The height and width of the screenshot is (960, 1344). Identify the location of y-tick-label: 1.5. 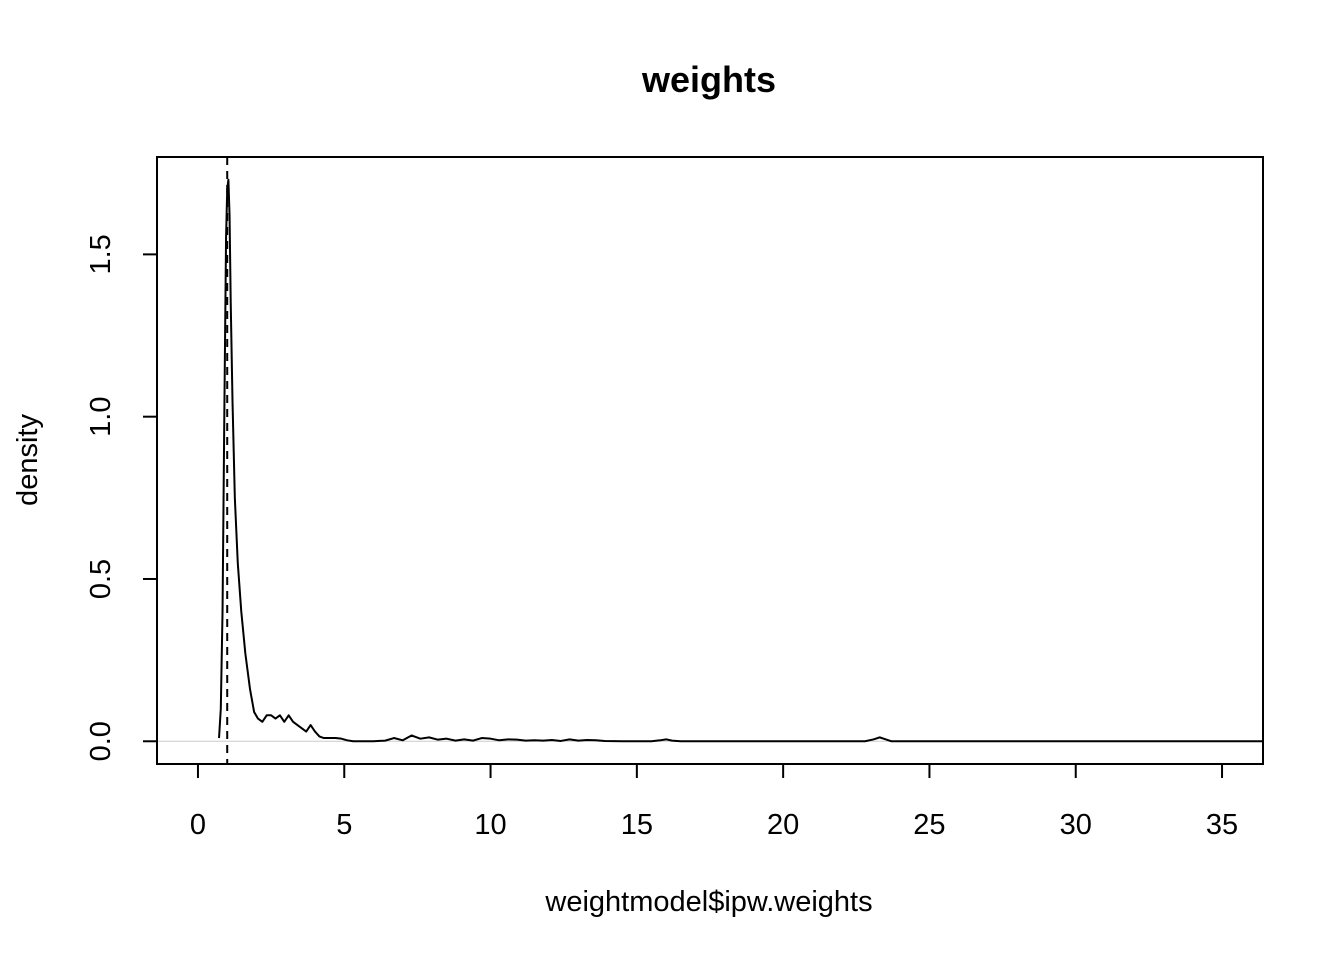
(101, 254).